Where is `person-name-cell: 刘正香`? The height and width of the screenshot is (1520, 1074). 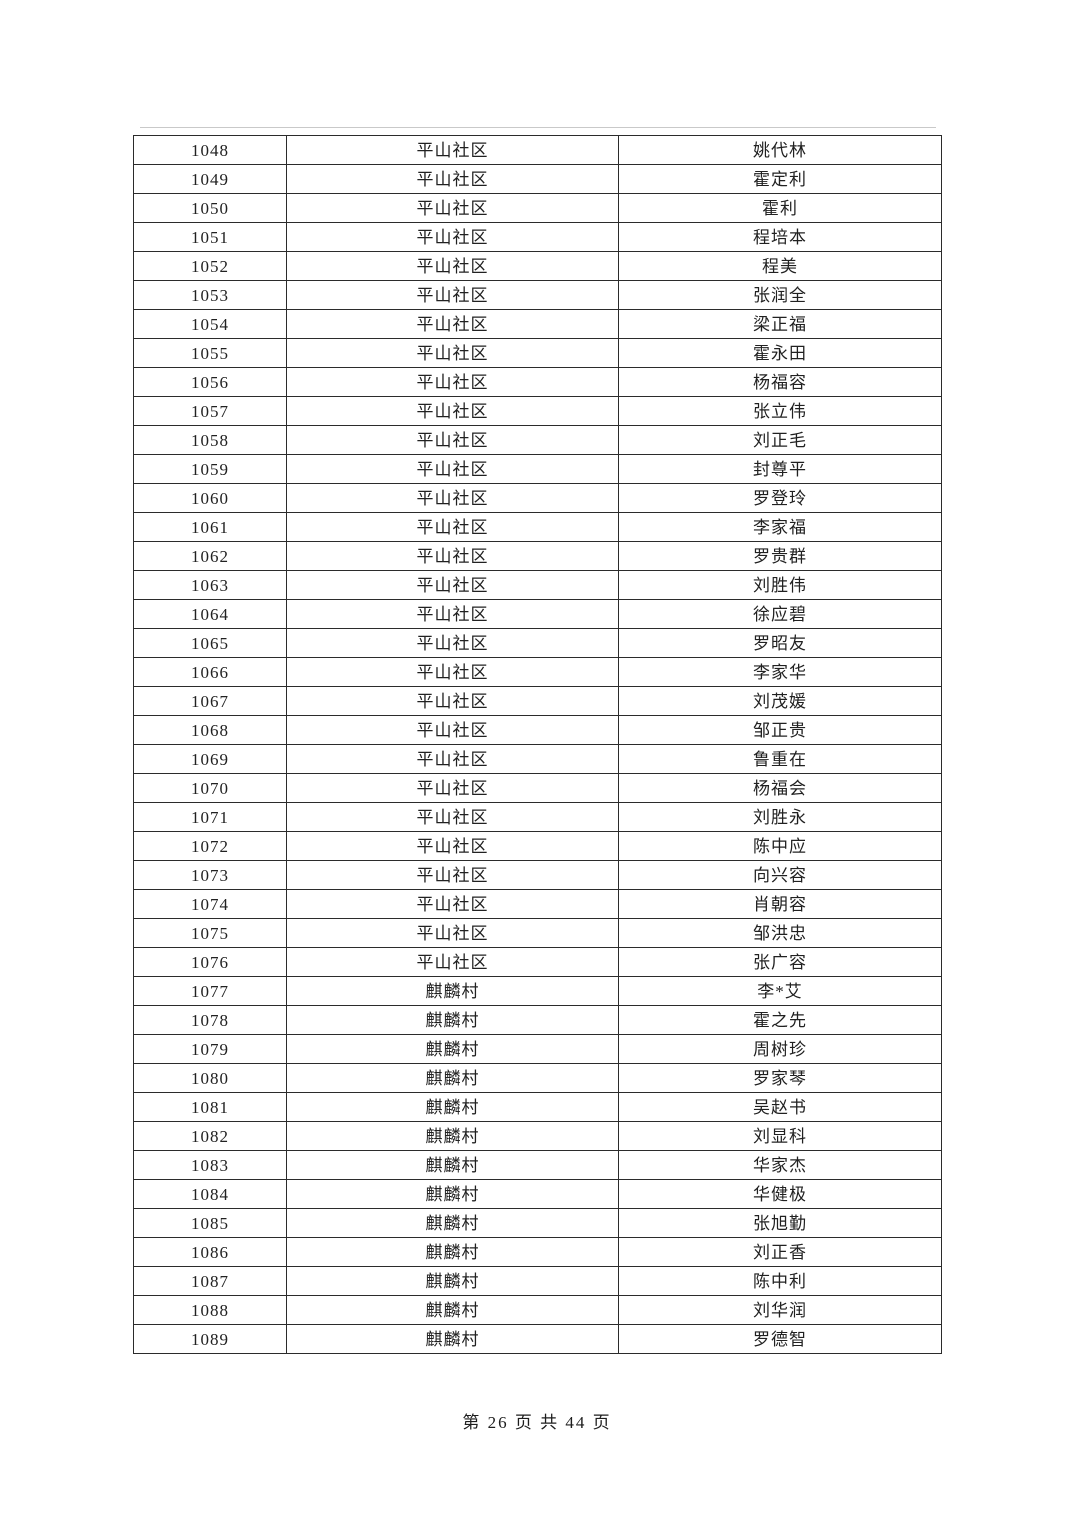 person-name-cell: 刘正香 is located at coordinates (780, 1252).